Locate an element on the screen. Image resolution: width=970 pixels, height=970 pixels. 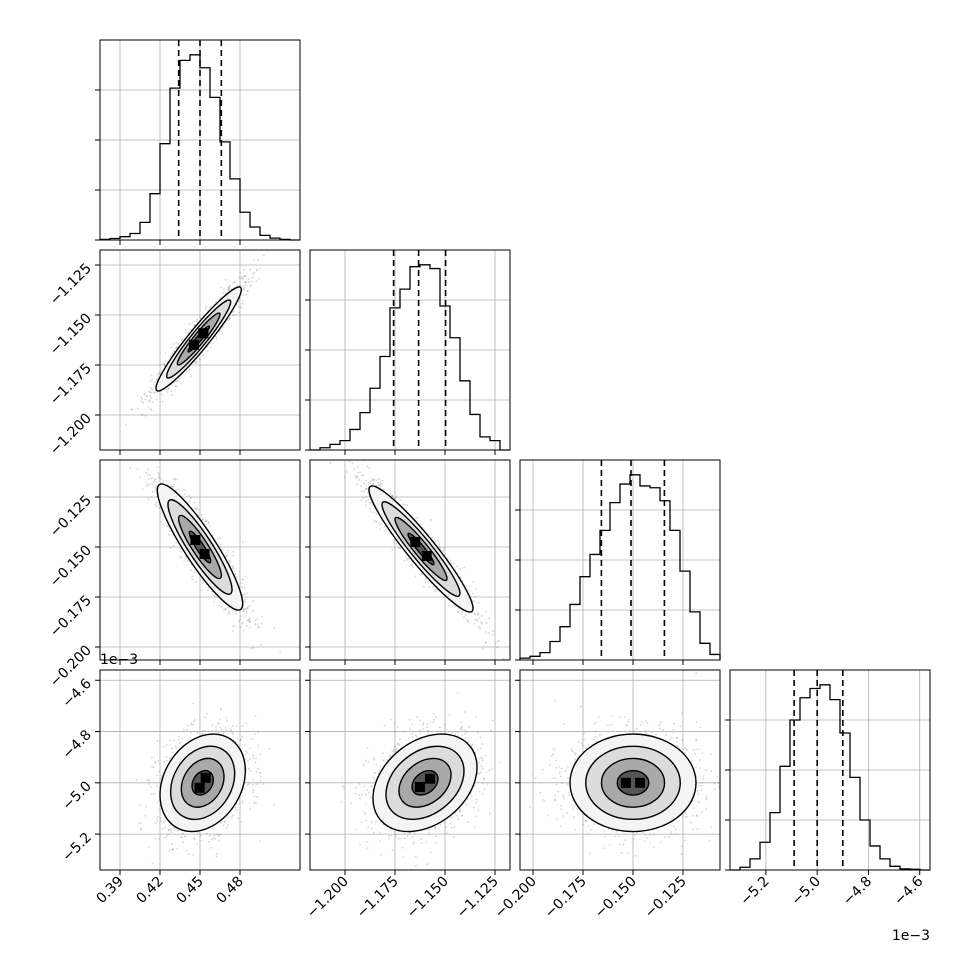
pair-panel-0-2-body is located at coordinates (200, 560).